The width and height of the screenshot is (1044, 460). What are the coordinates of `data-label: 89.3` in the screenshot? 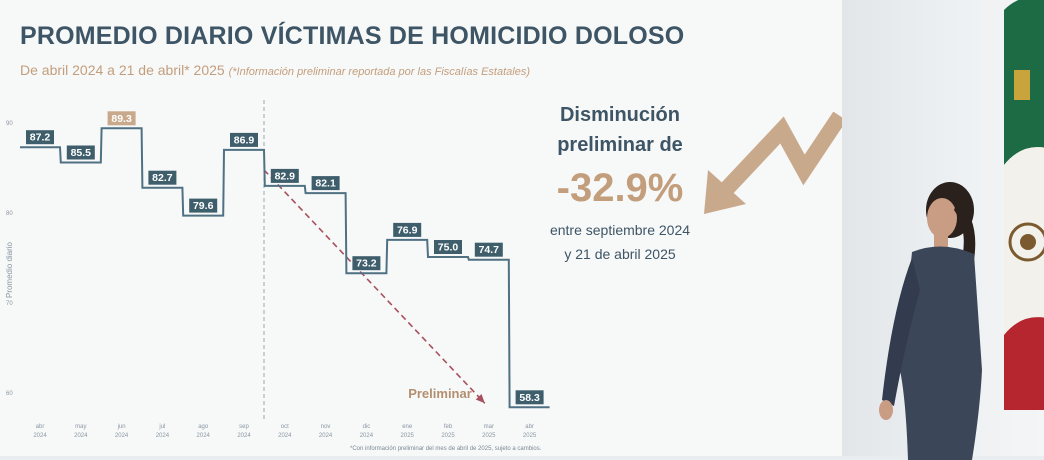 It's located at (121, 118).